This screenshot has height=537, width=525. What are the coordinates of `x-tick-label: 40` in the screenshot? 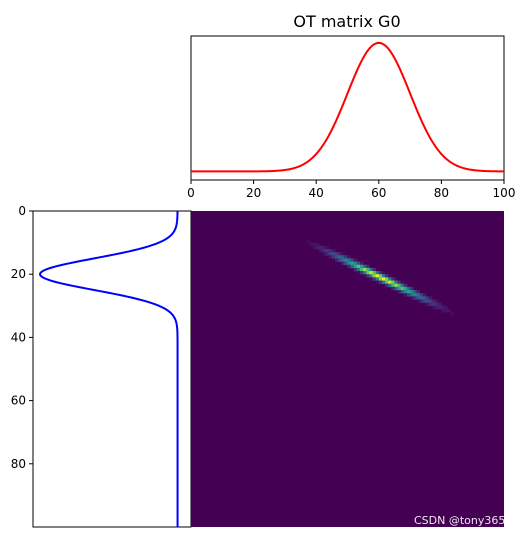 It's located at (316, 193).